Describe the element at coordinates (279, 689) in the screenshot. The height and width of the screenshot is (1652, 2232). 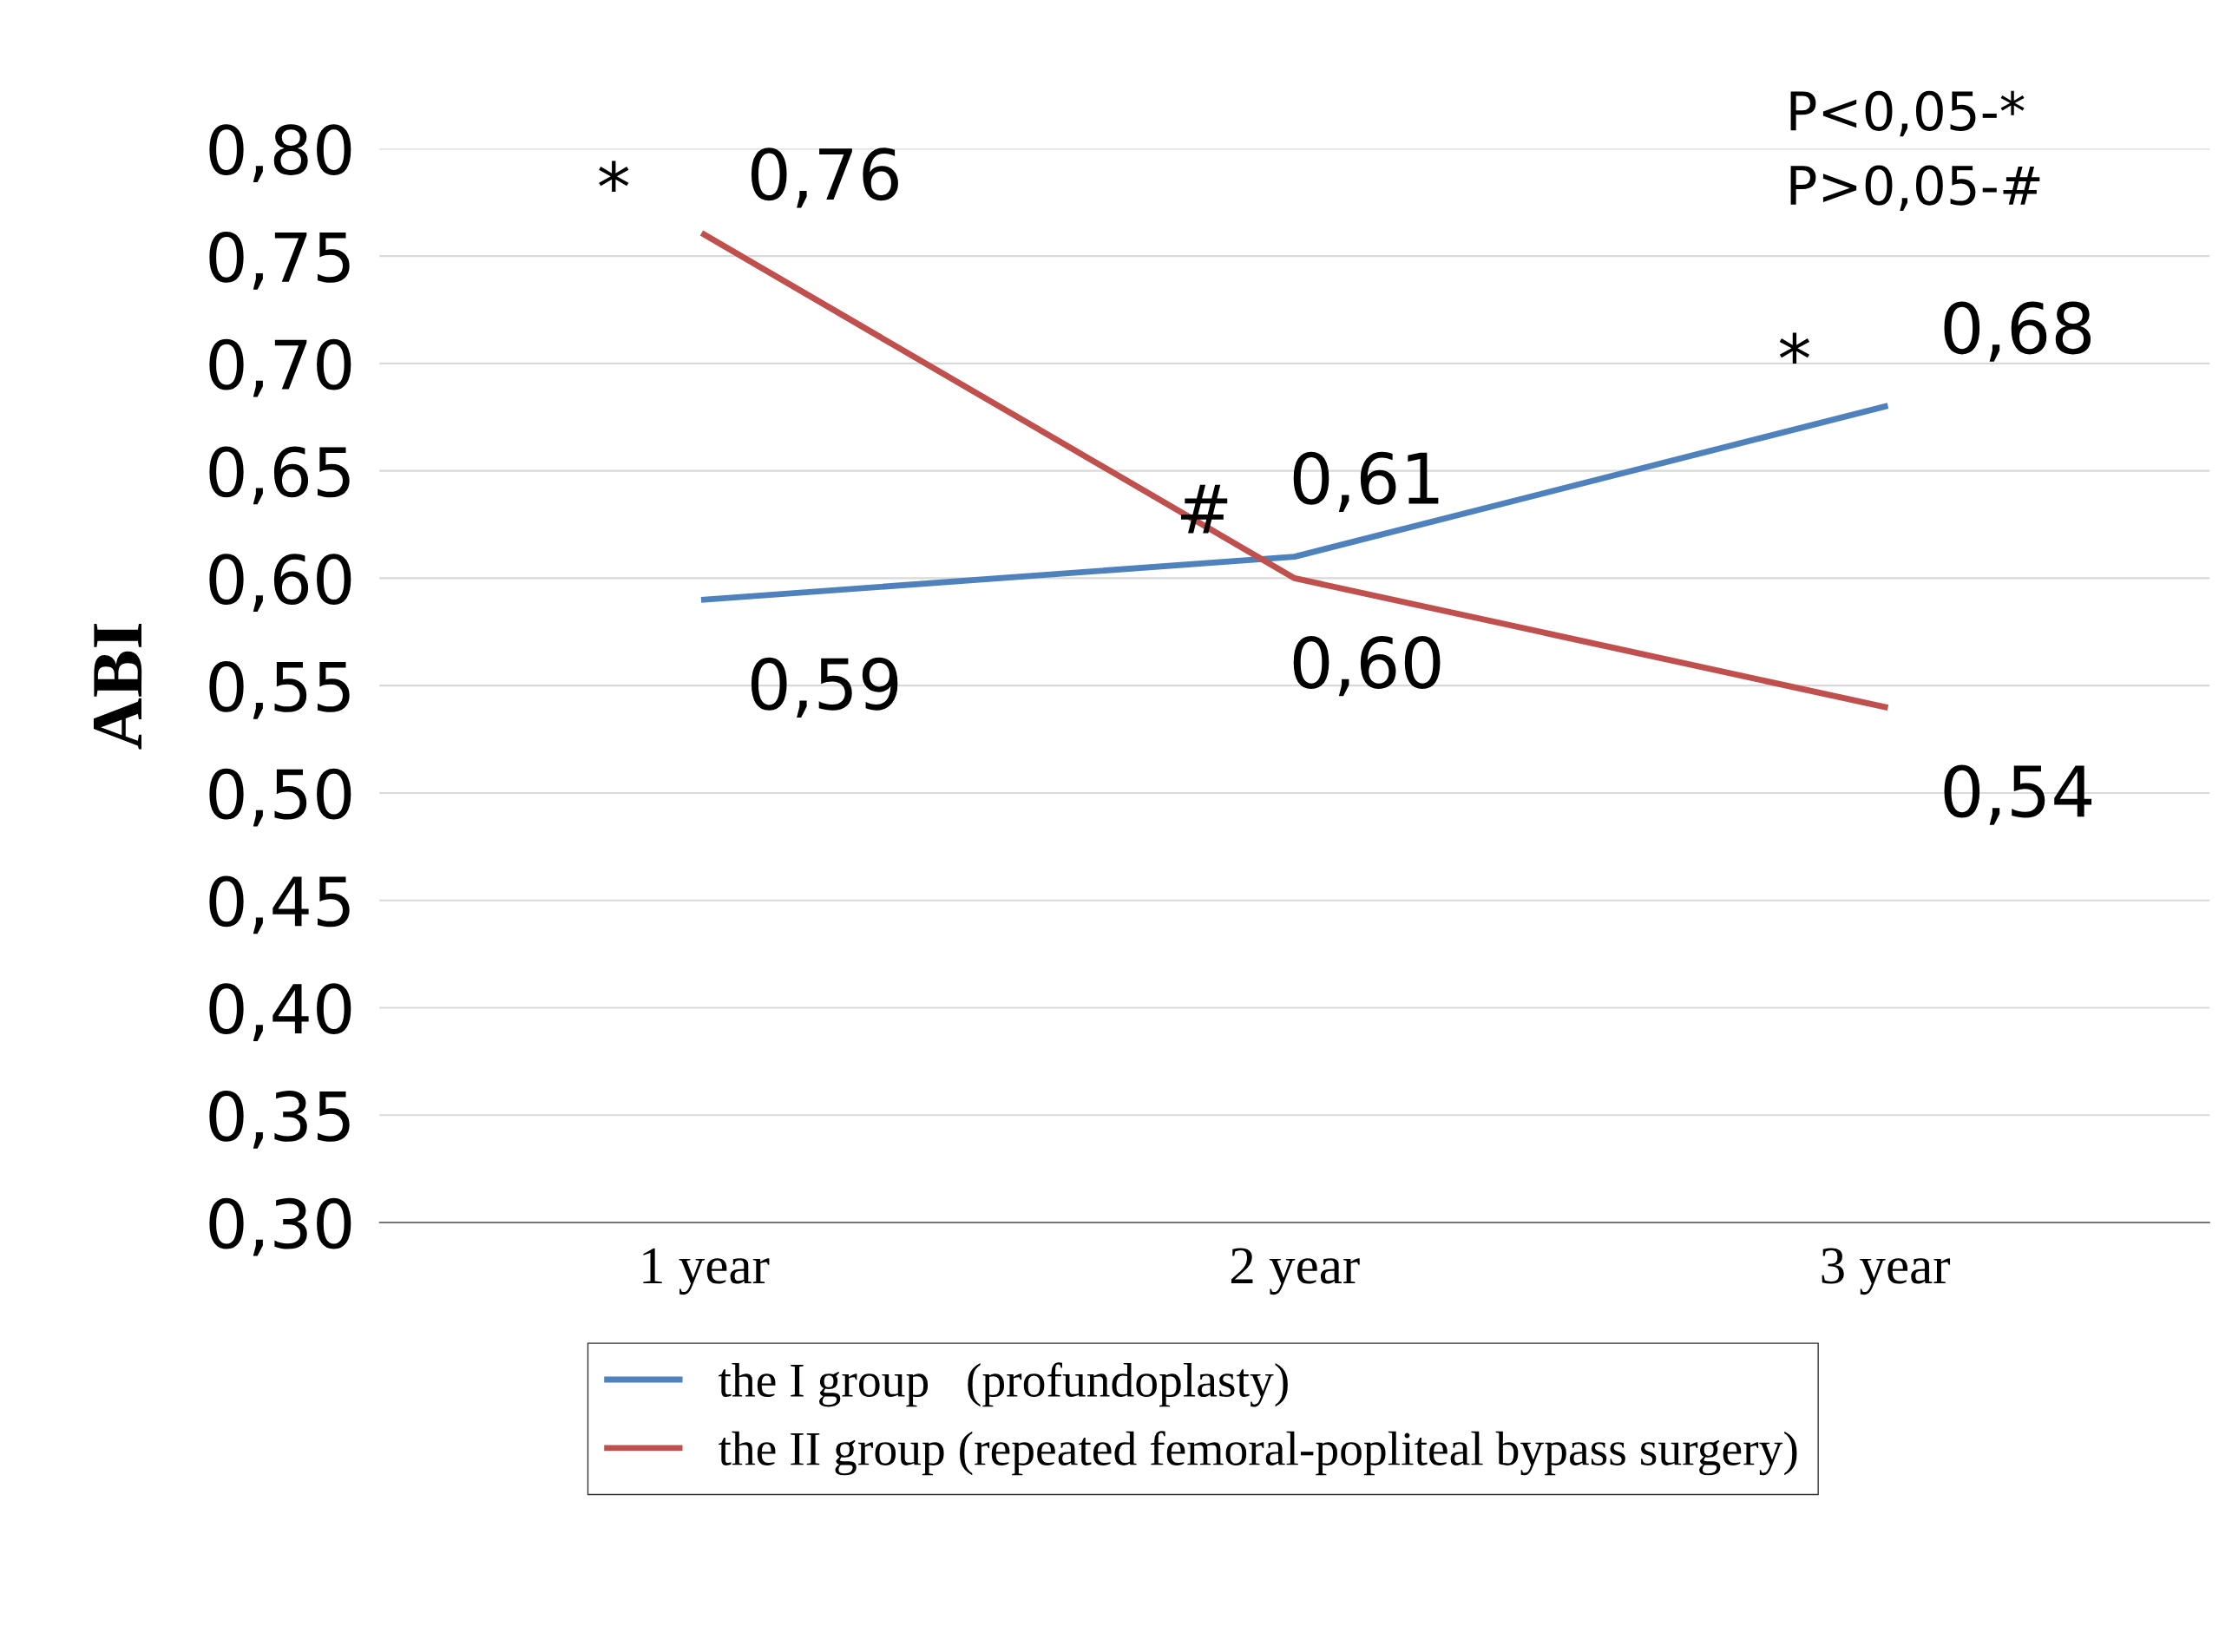
I see `y-tick-label: 0,55` at that location.